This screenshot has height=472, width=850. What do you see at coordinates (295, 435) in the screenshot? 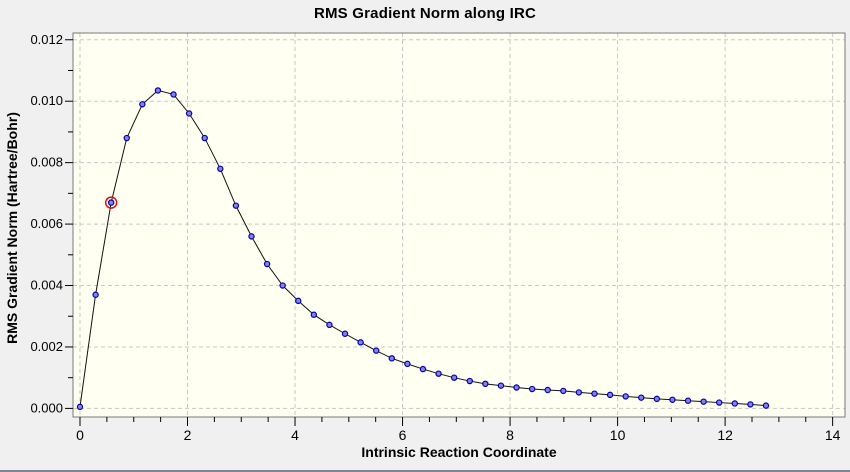
I see `x-tick-label: 4` at bounding box center [295, 435].